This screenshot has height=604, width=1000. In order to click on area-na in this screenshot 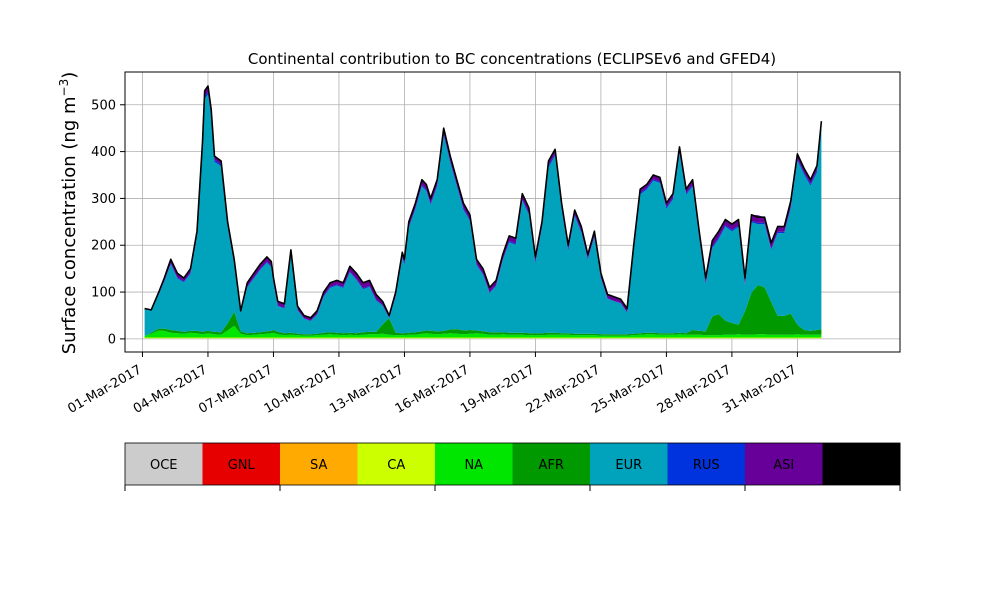, I will do `click(483, 331)`.